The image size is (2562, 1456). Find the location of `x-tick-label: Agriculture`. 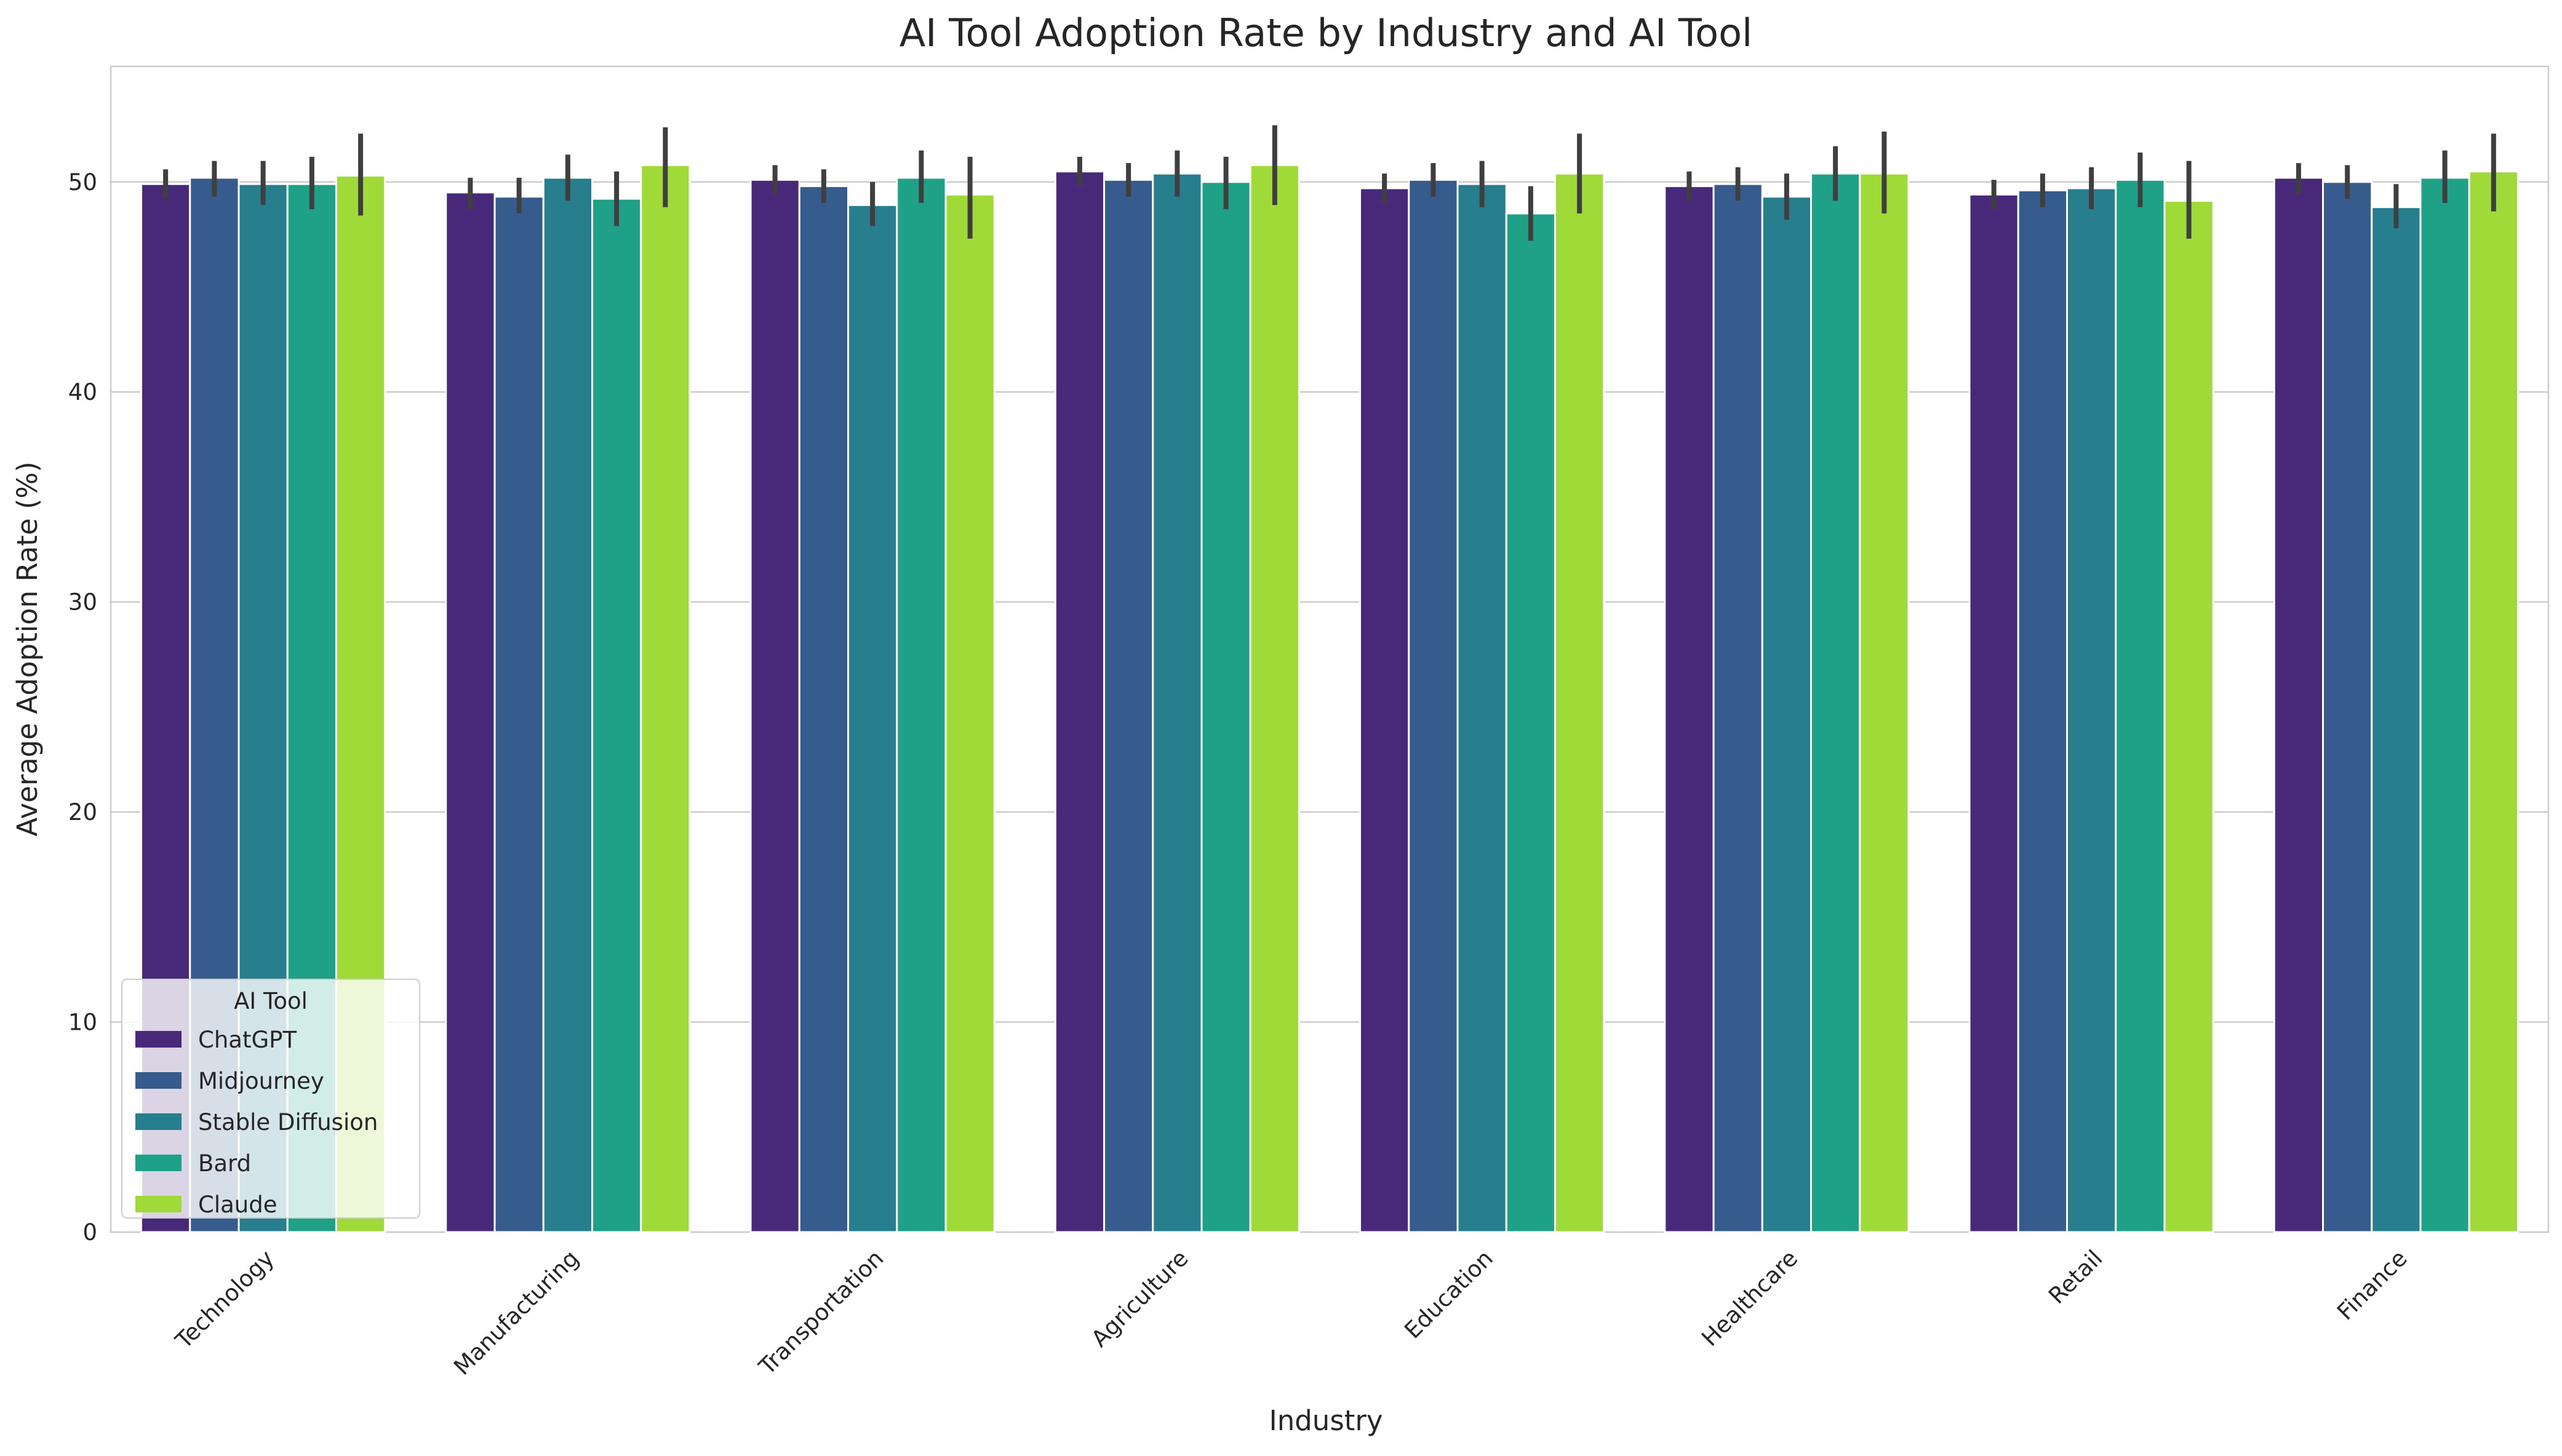

x-tick-label: Agriculture is located at coordinates (1140, 1299).